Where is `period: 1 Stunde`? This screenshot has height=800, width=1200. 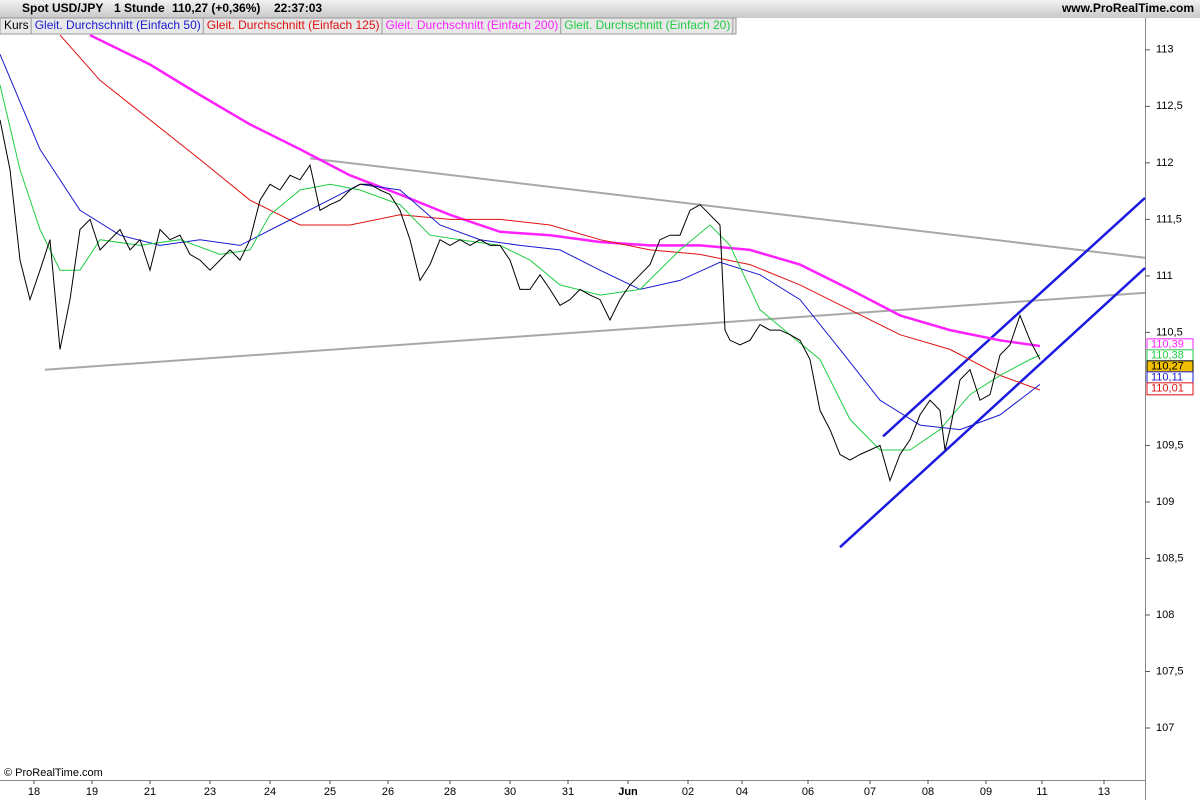 period: 1 Stunde is located at coordinates (139, 8).